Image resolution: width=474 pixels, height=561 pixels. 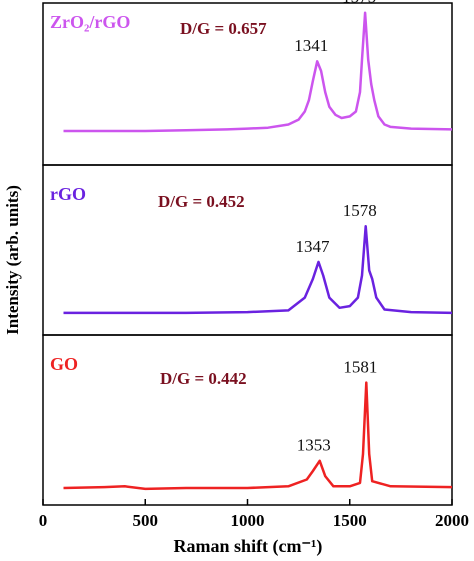 I want to click on peak-label: 1341, so click(x=311, y=45).